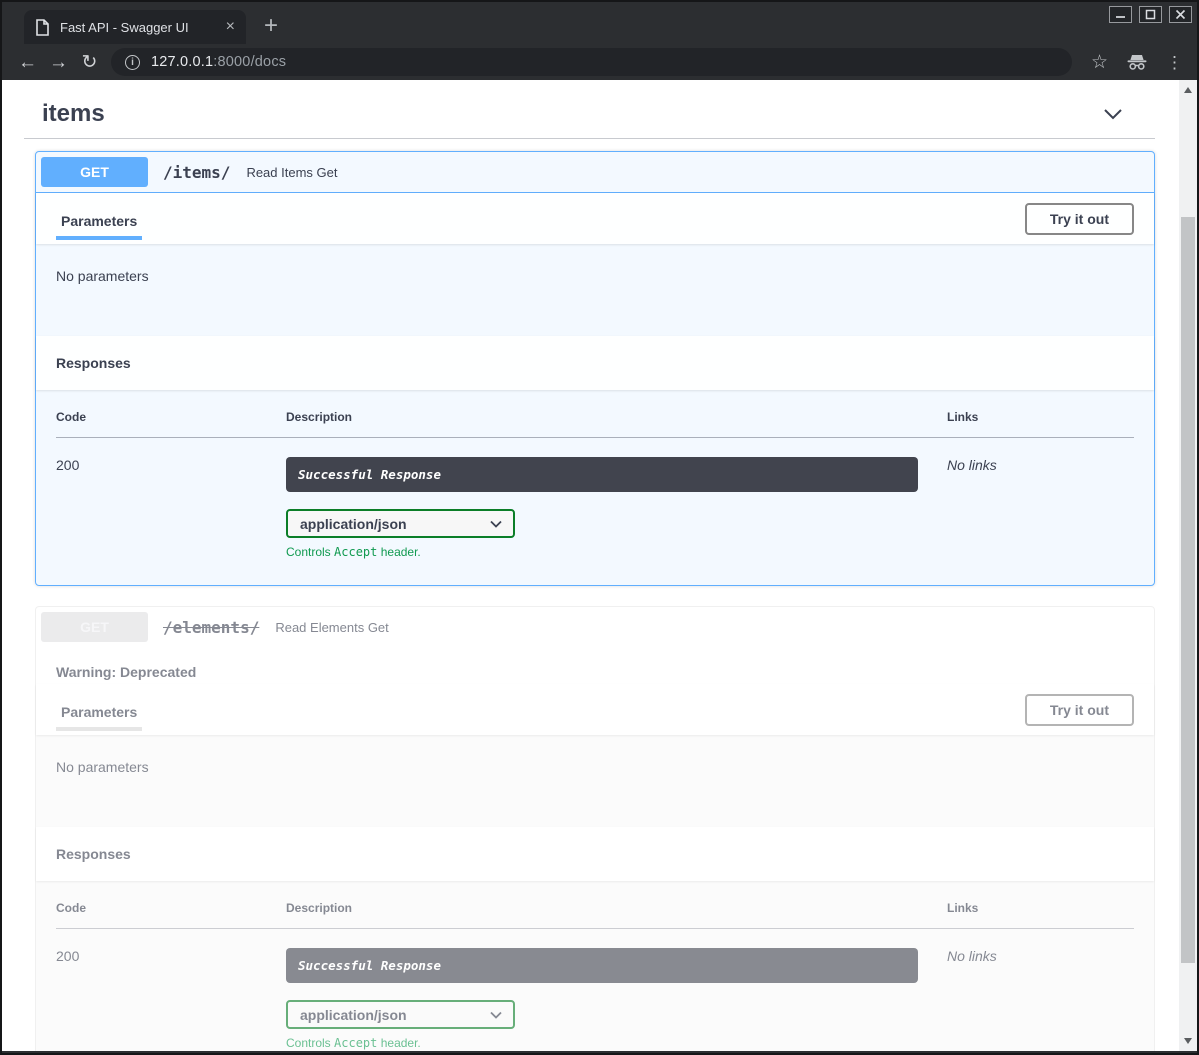 The height and width of the screenshot is (1055, 1199). I want to click on new-tab-button: +, so click(271, 25).